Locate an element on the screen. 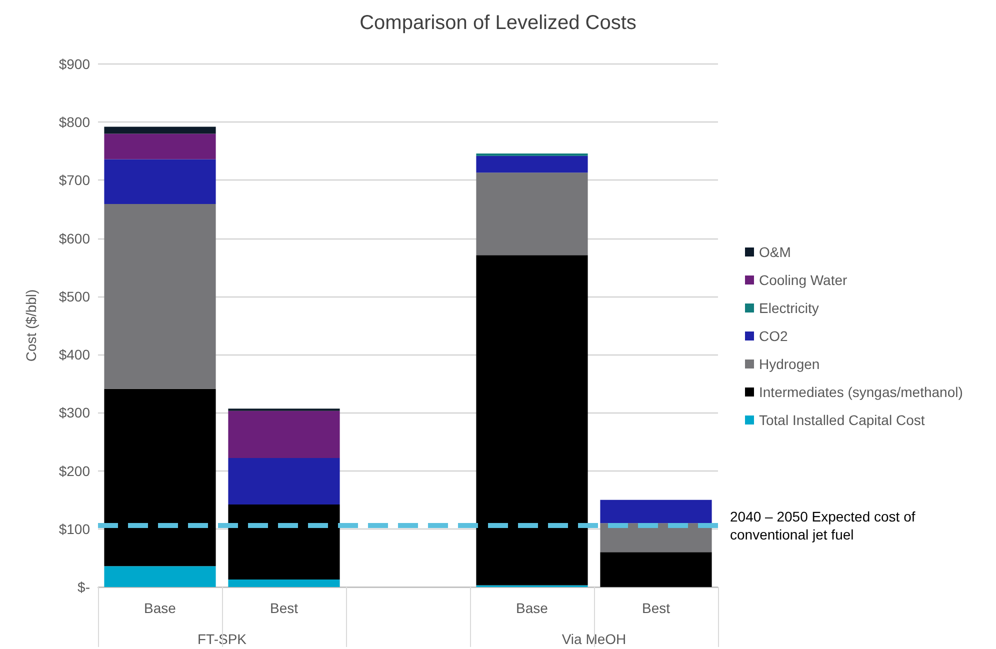  y-tick-label: $500 is located at coordinates (74, 296).